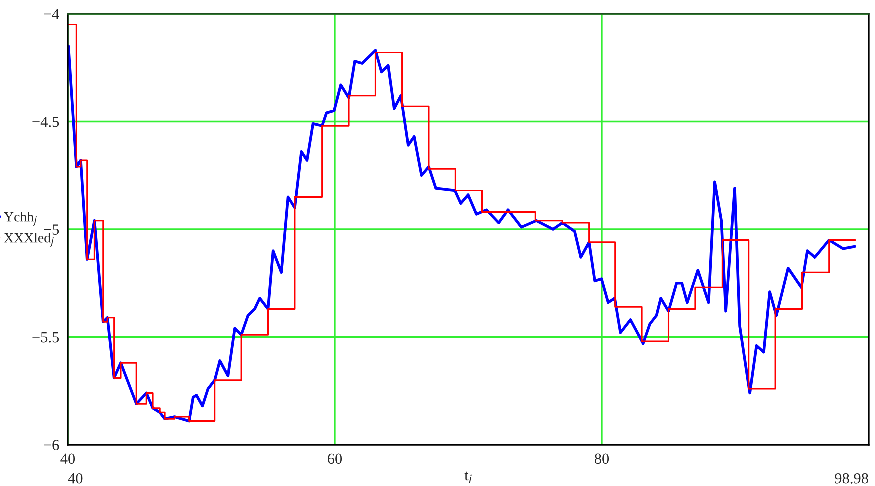  I want to click on legend-label: Ychh$_{j}$, so click(20, 219).